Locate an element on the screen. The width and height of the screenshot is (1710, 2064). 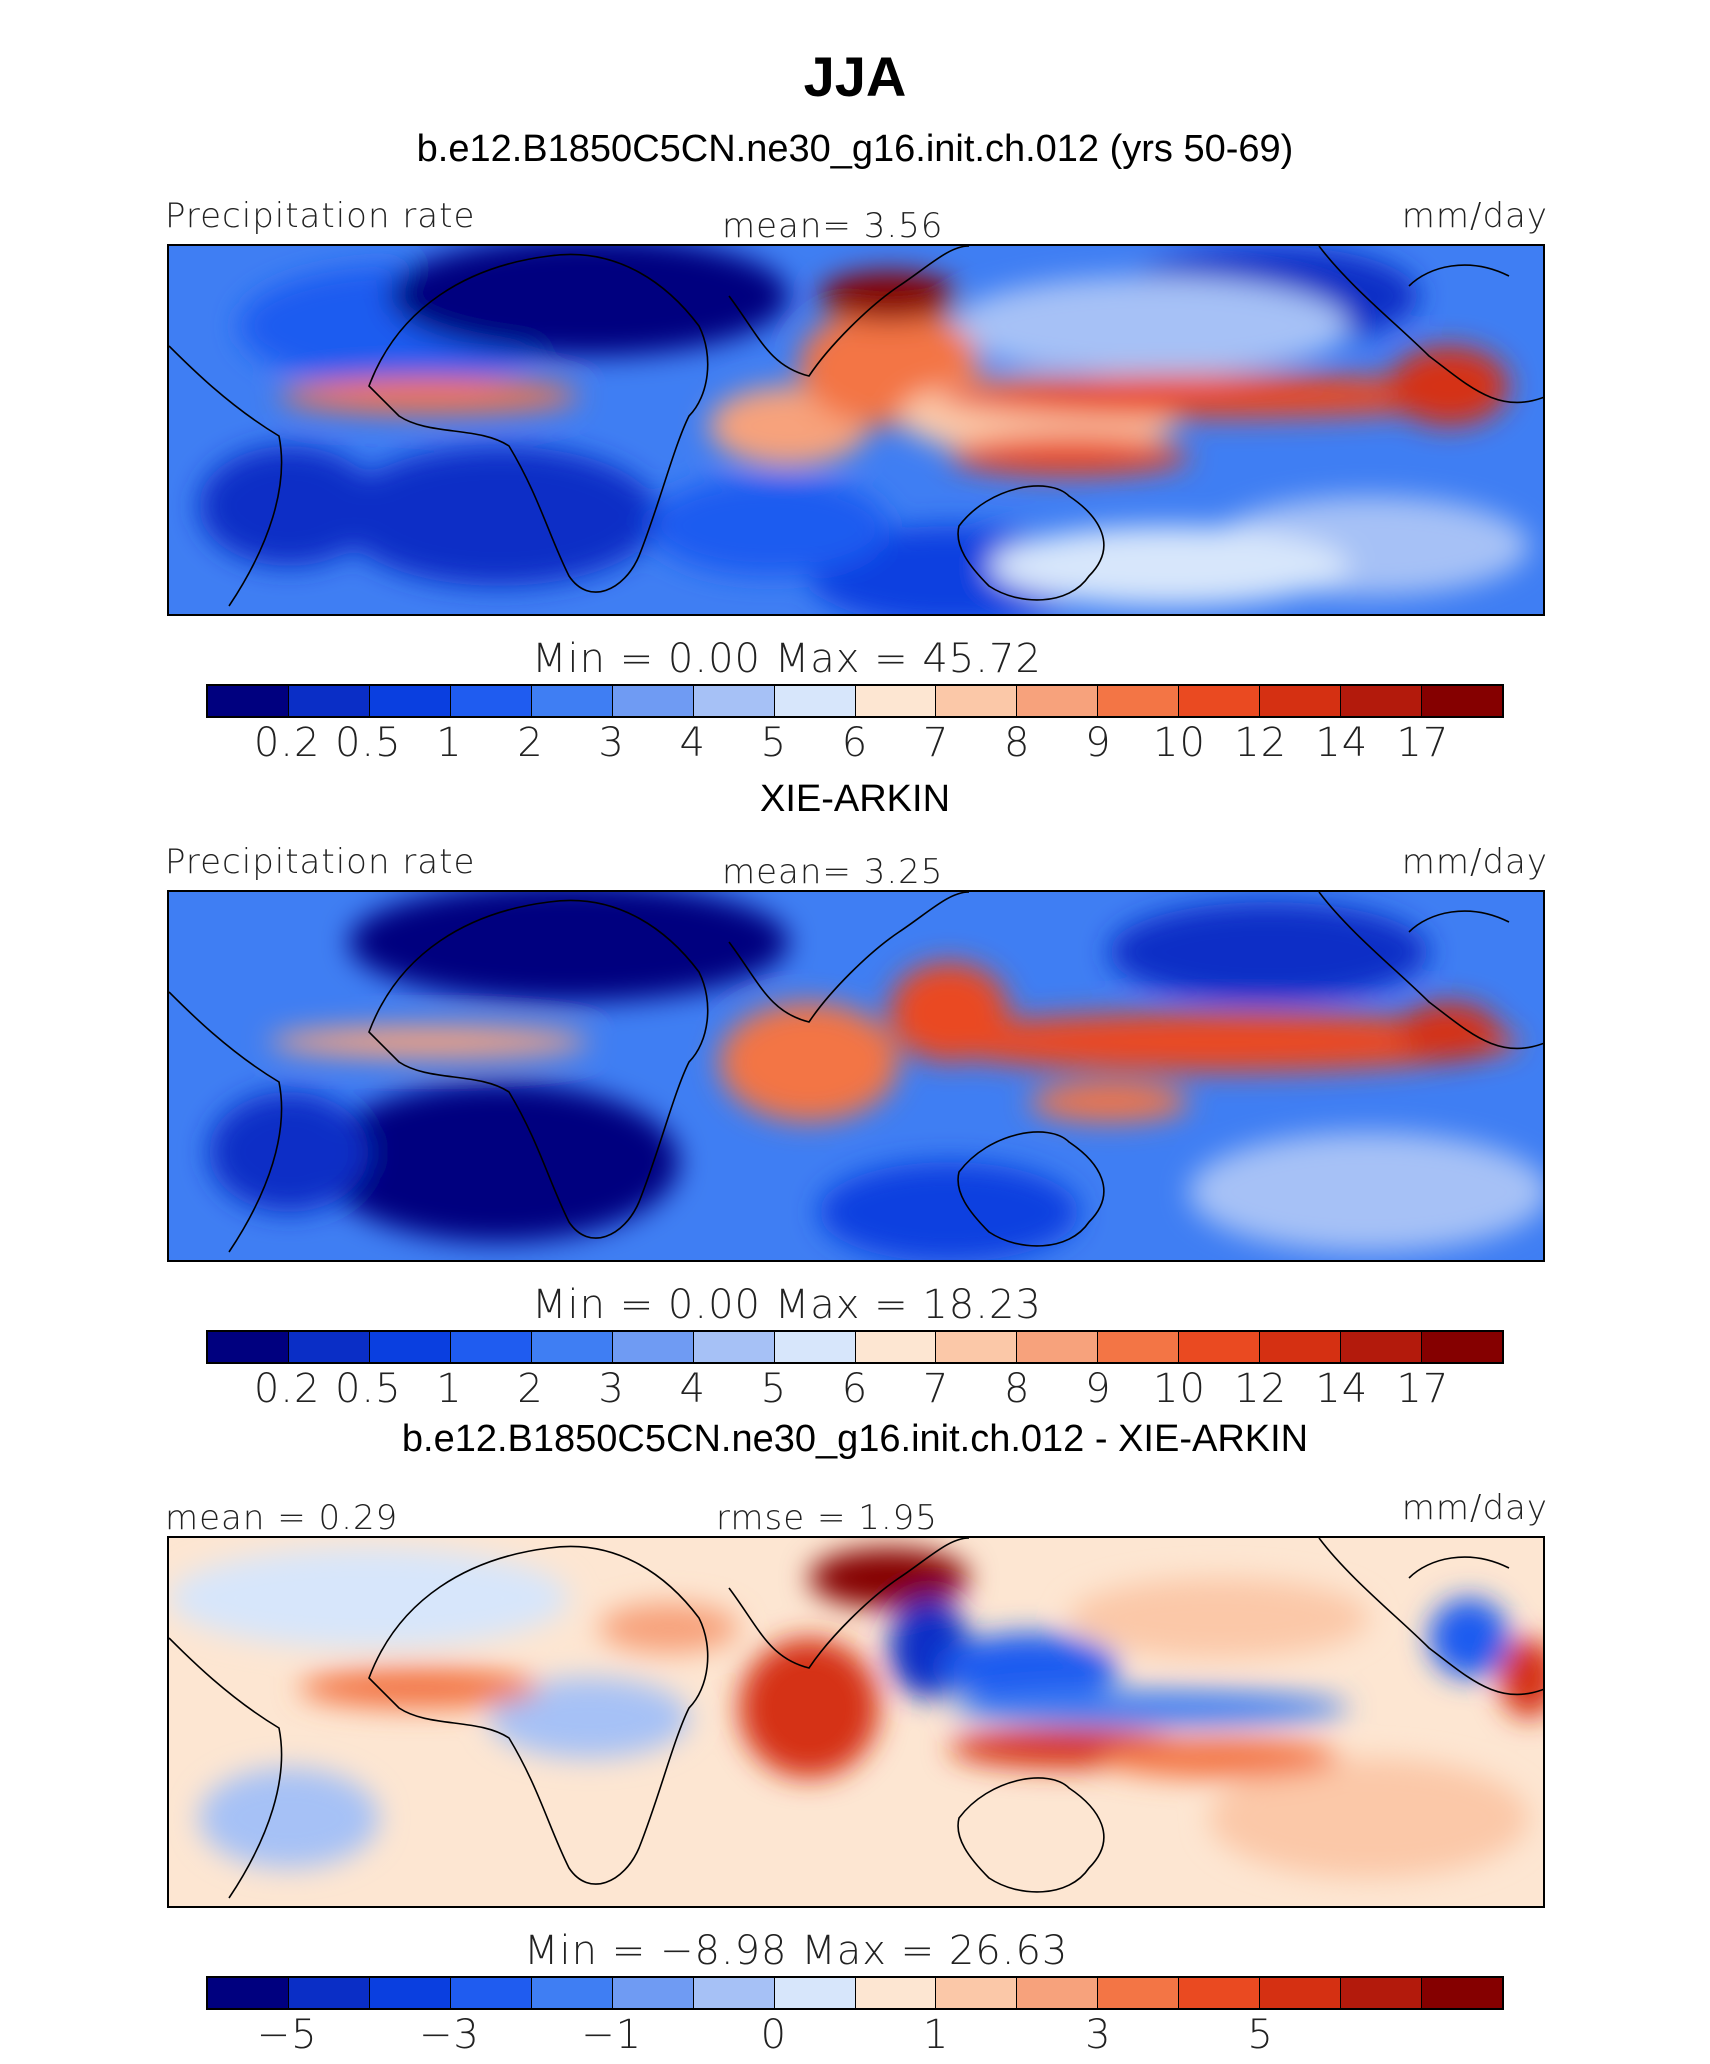
panel-2-map is located at coordinates (856, 1076).